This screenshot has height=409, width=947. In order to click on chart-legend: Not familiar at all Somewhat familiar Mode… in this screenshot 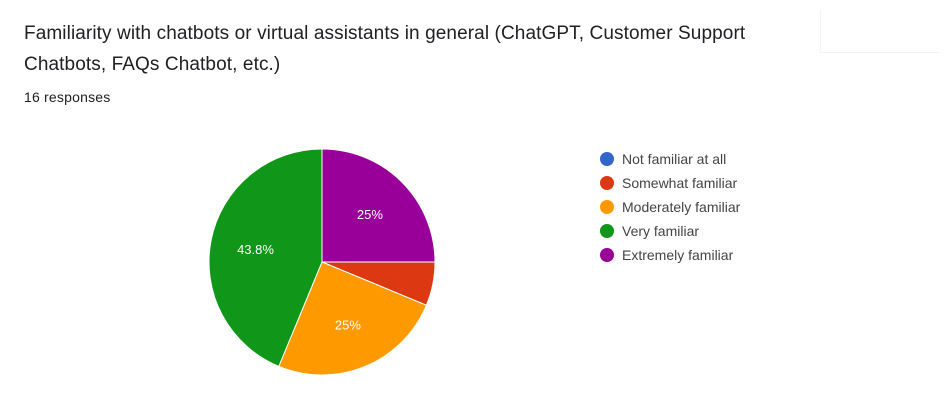, I will do `click(670, 207)`.